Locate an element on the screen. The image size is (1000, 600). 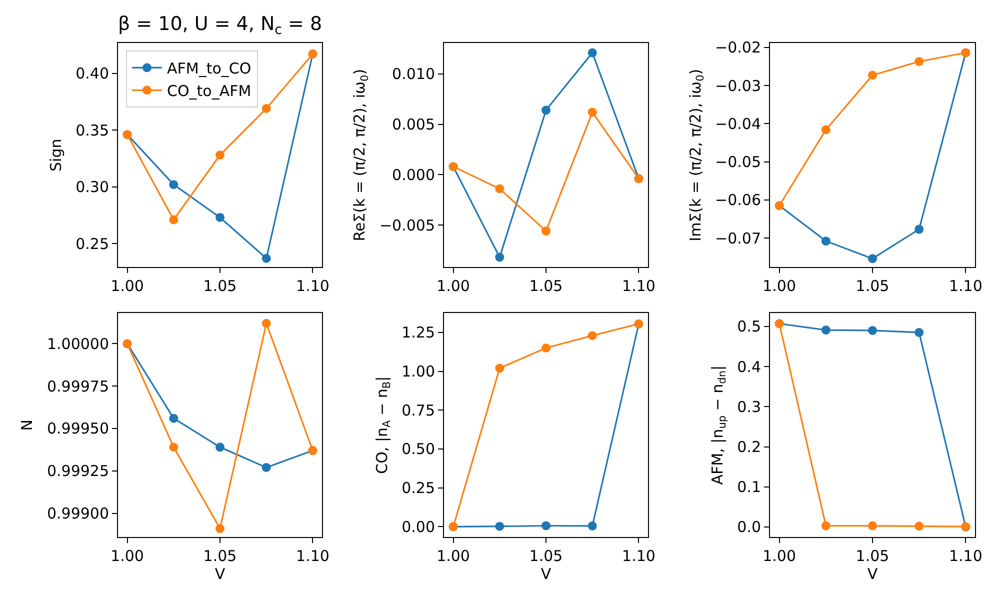
y-tick-label: 0.99950 is located at coordinates (77, 429).